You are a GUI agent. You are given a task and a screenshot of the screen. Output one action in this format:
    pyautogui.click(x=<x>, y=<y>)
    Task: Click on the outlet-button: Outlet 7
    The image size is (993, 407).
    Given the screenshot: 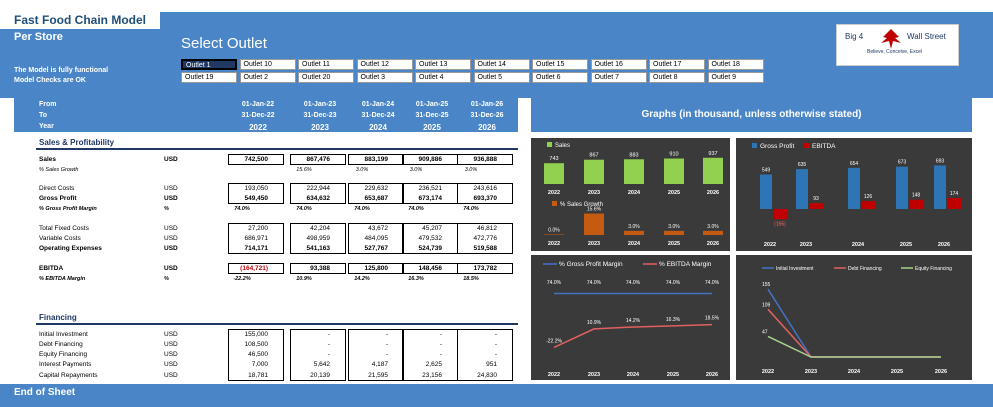 What is the action you would take?
    pyautogui.click(x=618, y=77)
    